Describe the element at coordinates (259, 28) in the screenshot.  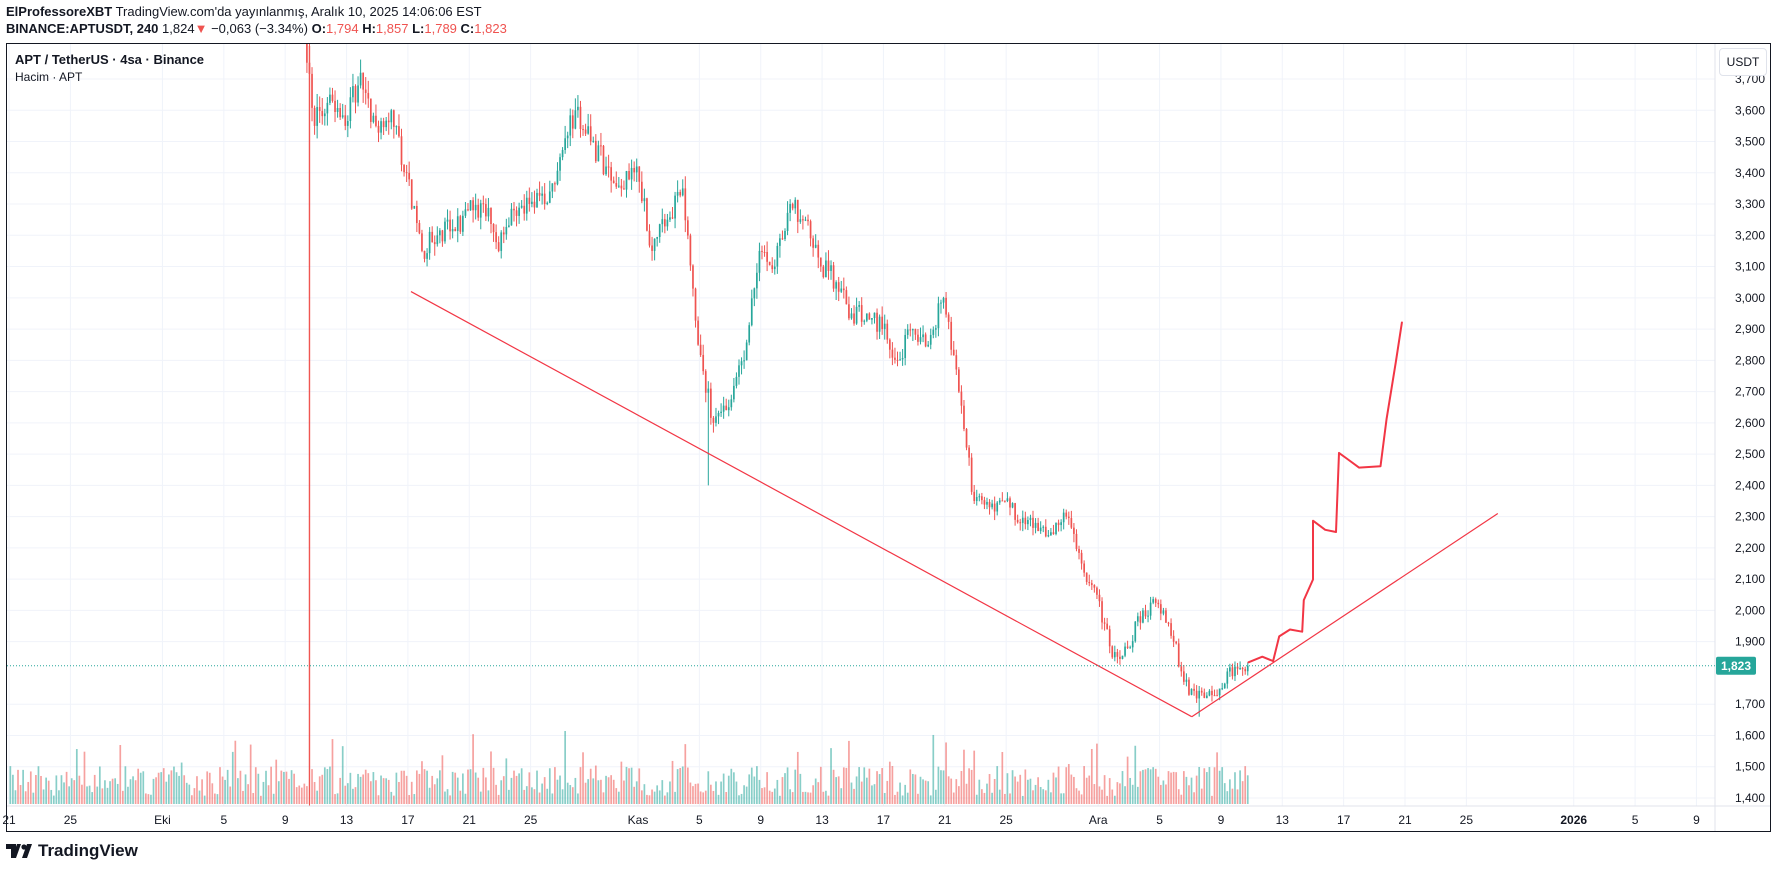
I see `change-value: −0,063 (−3.34%)` at that location.